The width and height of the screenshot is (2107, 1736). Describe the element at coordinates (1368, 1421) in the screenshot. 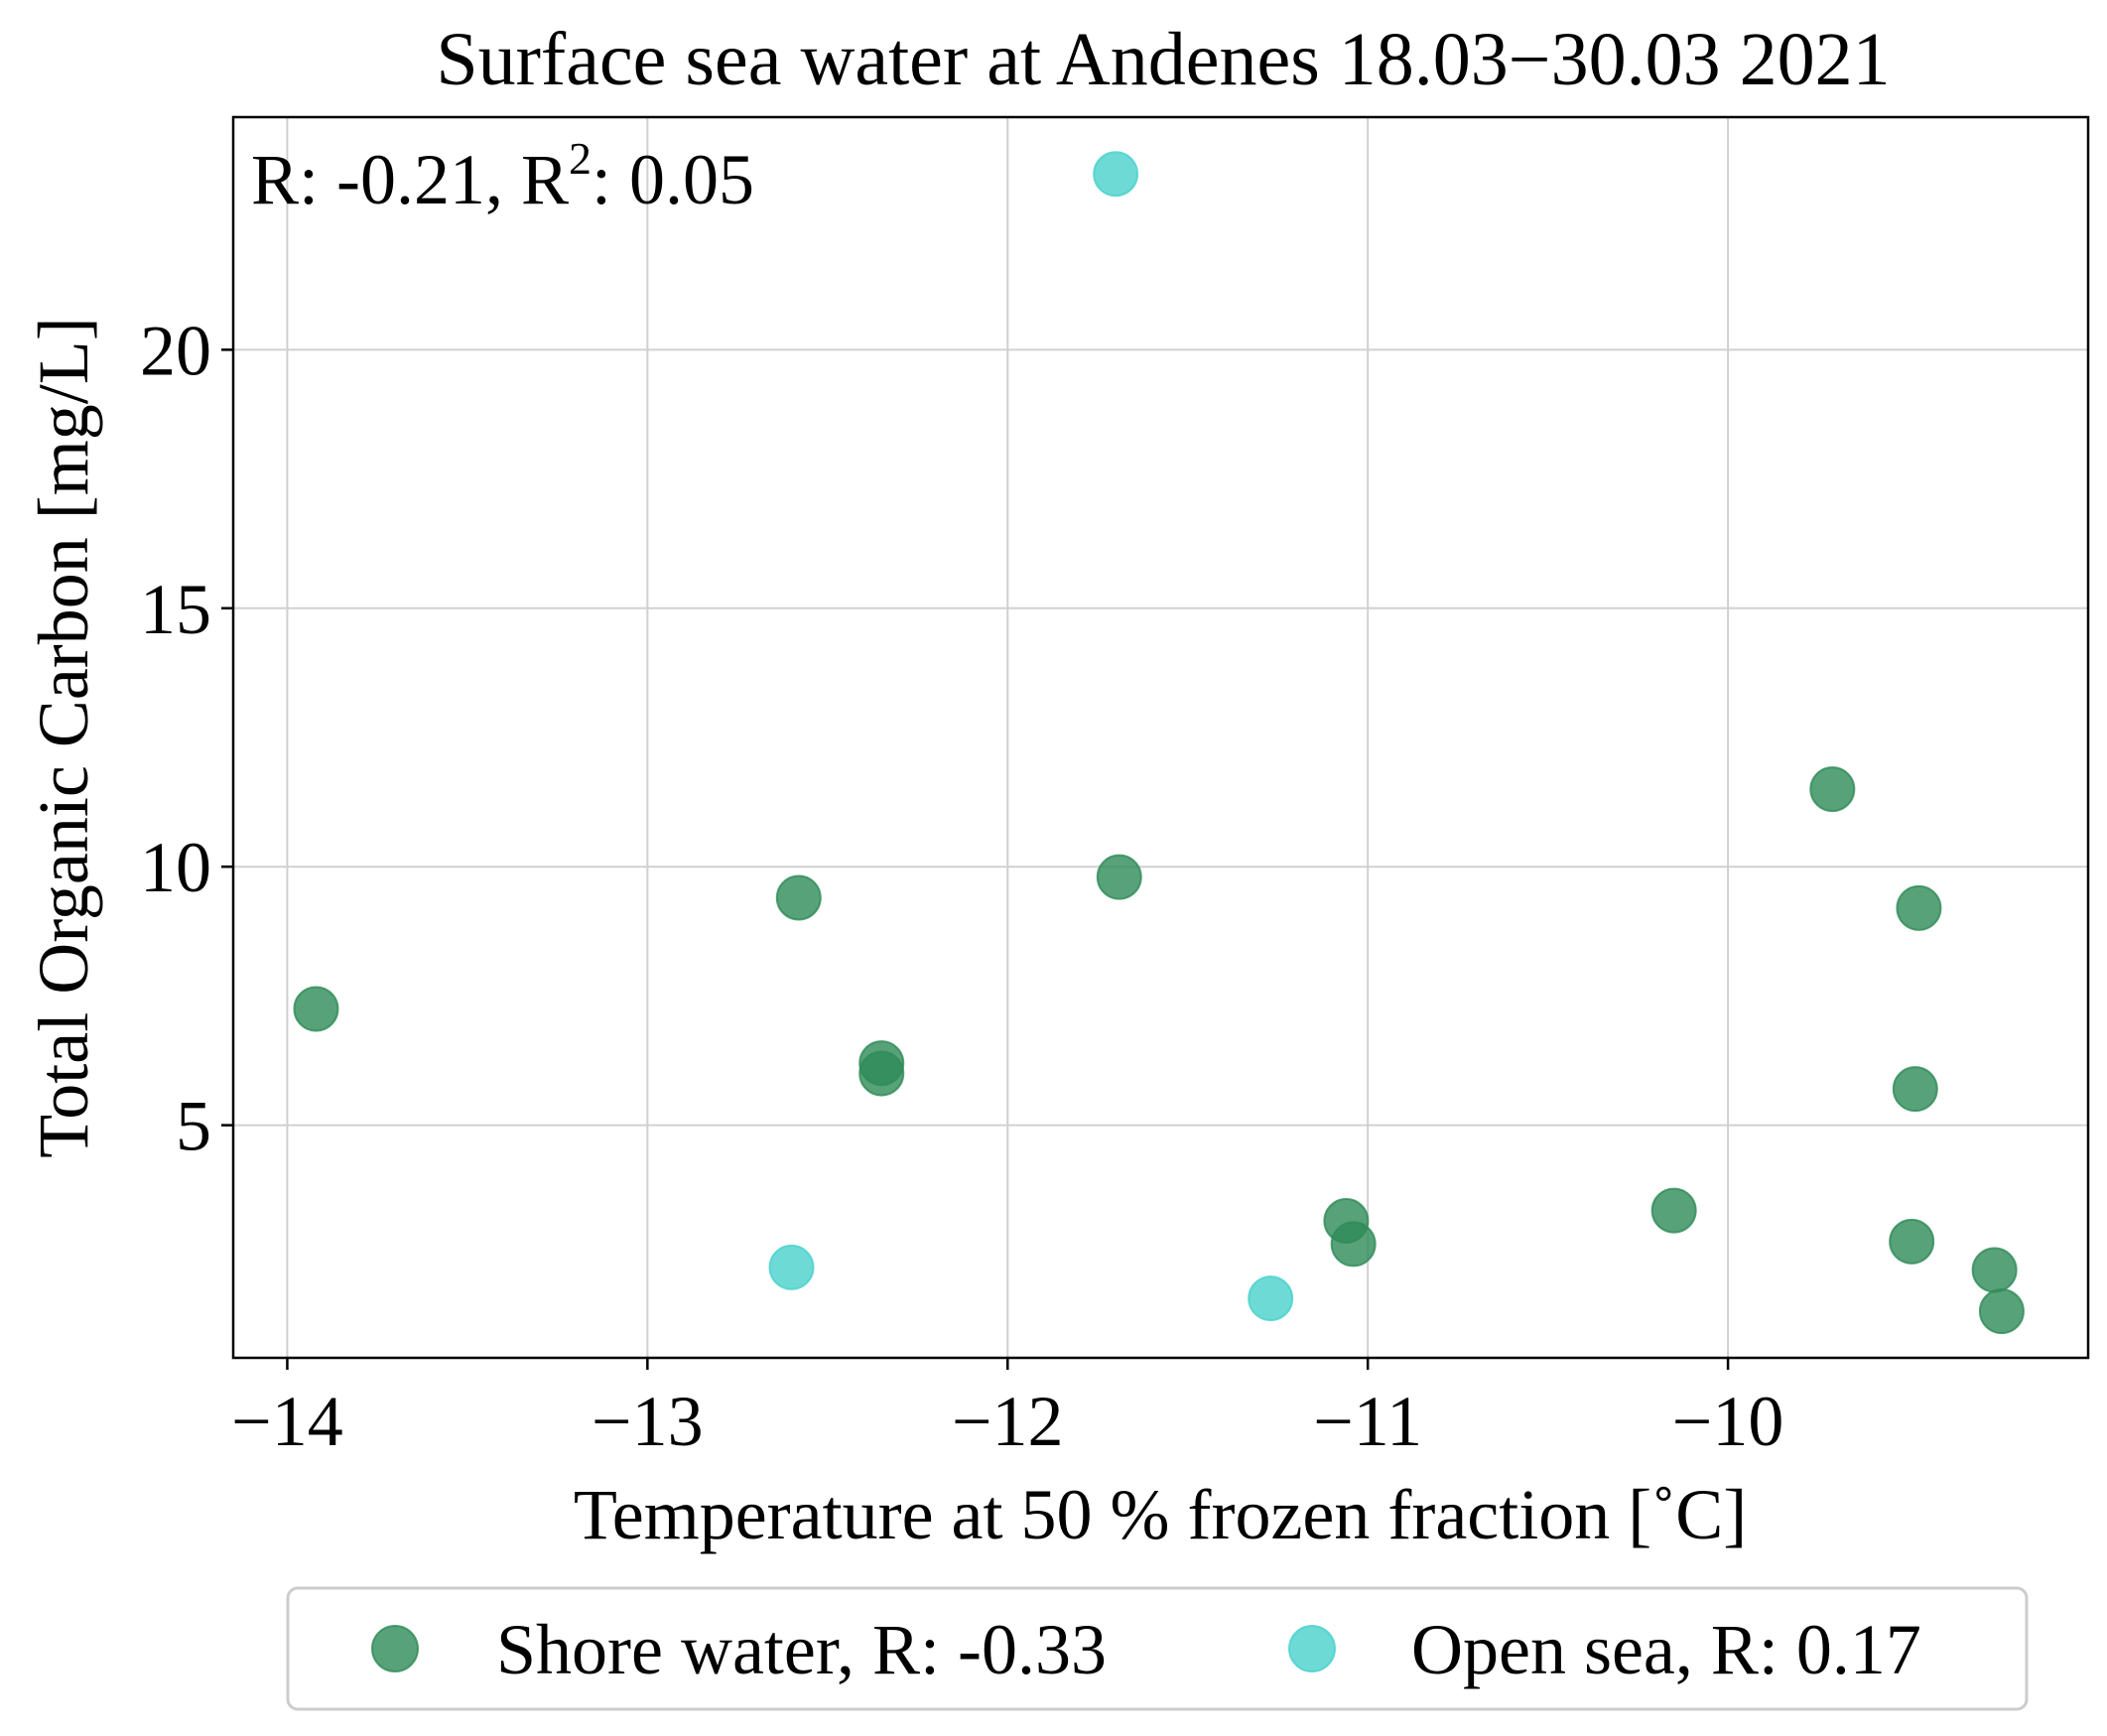

I see `x-tick-label: −11` at that location.